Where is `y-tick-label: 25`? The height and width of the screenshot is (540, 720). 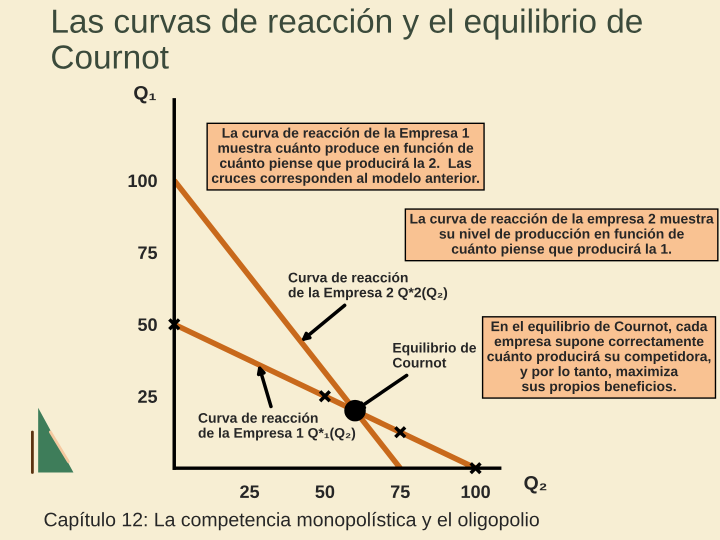
y-tick-label: 25 is located at coordinates (148, 396).